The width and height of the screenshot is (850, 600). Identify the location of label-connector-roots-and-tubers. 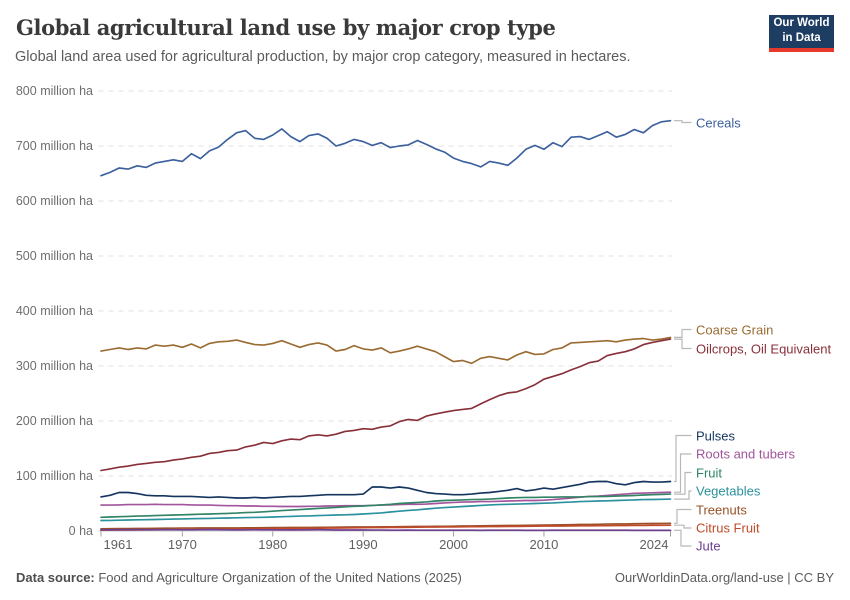
(683, 473).